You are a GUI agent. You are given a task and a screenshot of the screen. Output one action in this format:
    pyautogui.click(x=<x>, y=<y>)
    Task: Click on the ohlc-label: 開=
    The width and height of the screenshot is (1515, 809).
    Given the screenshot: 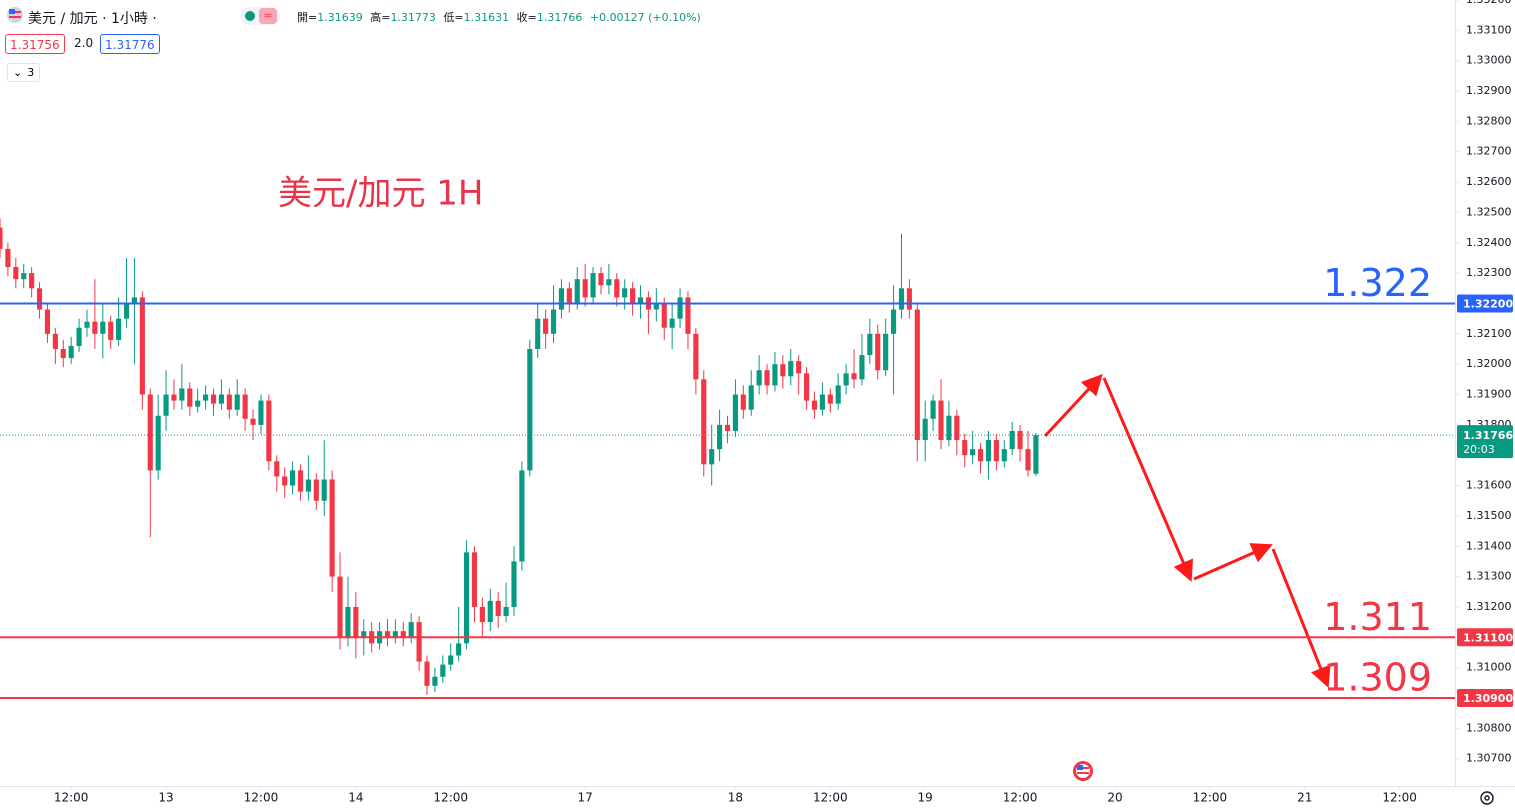 What is the action you would take?
    pyautogui.click(x=307, y=17)
    